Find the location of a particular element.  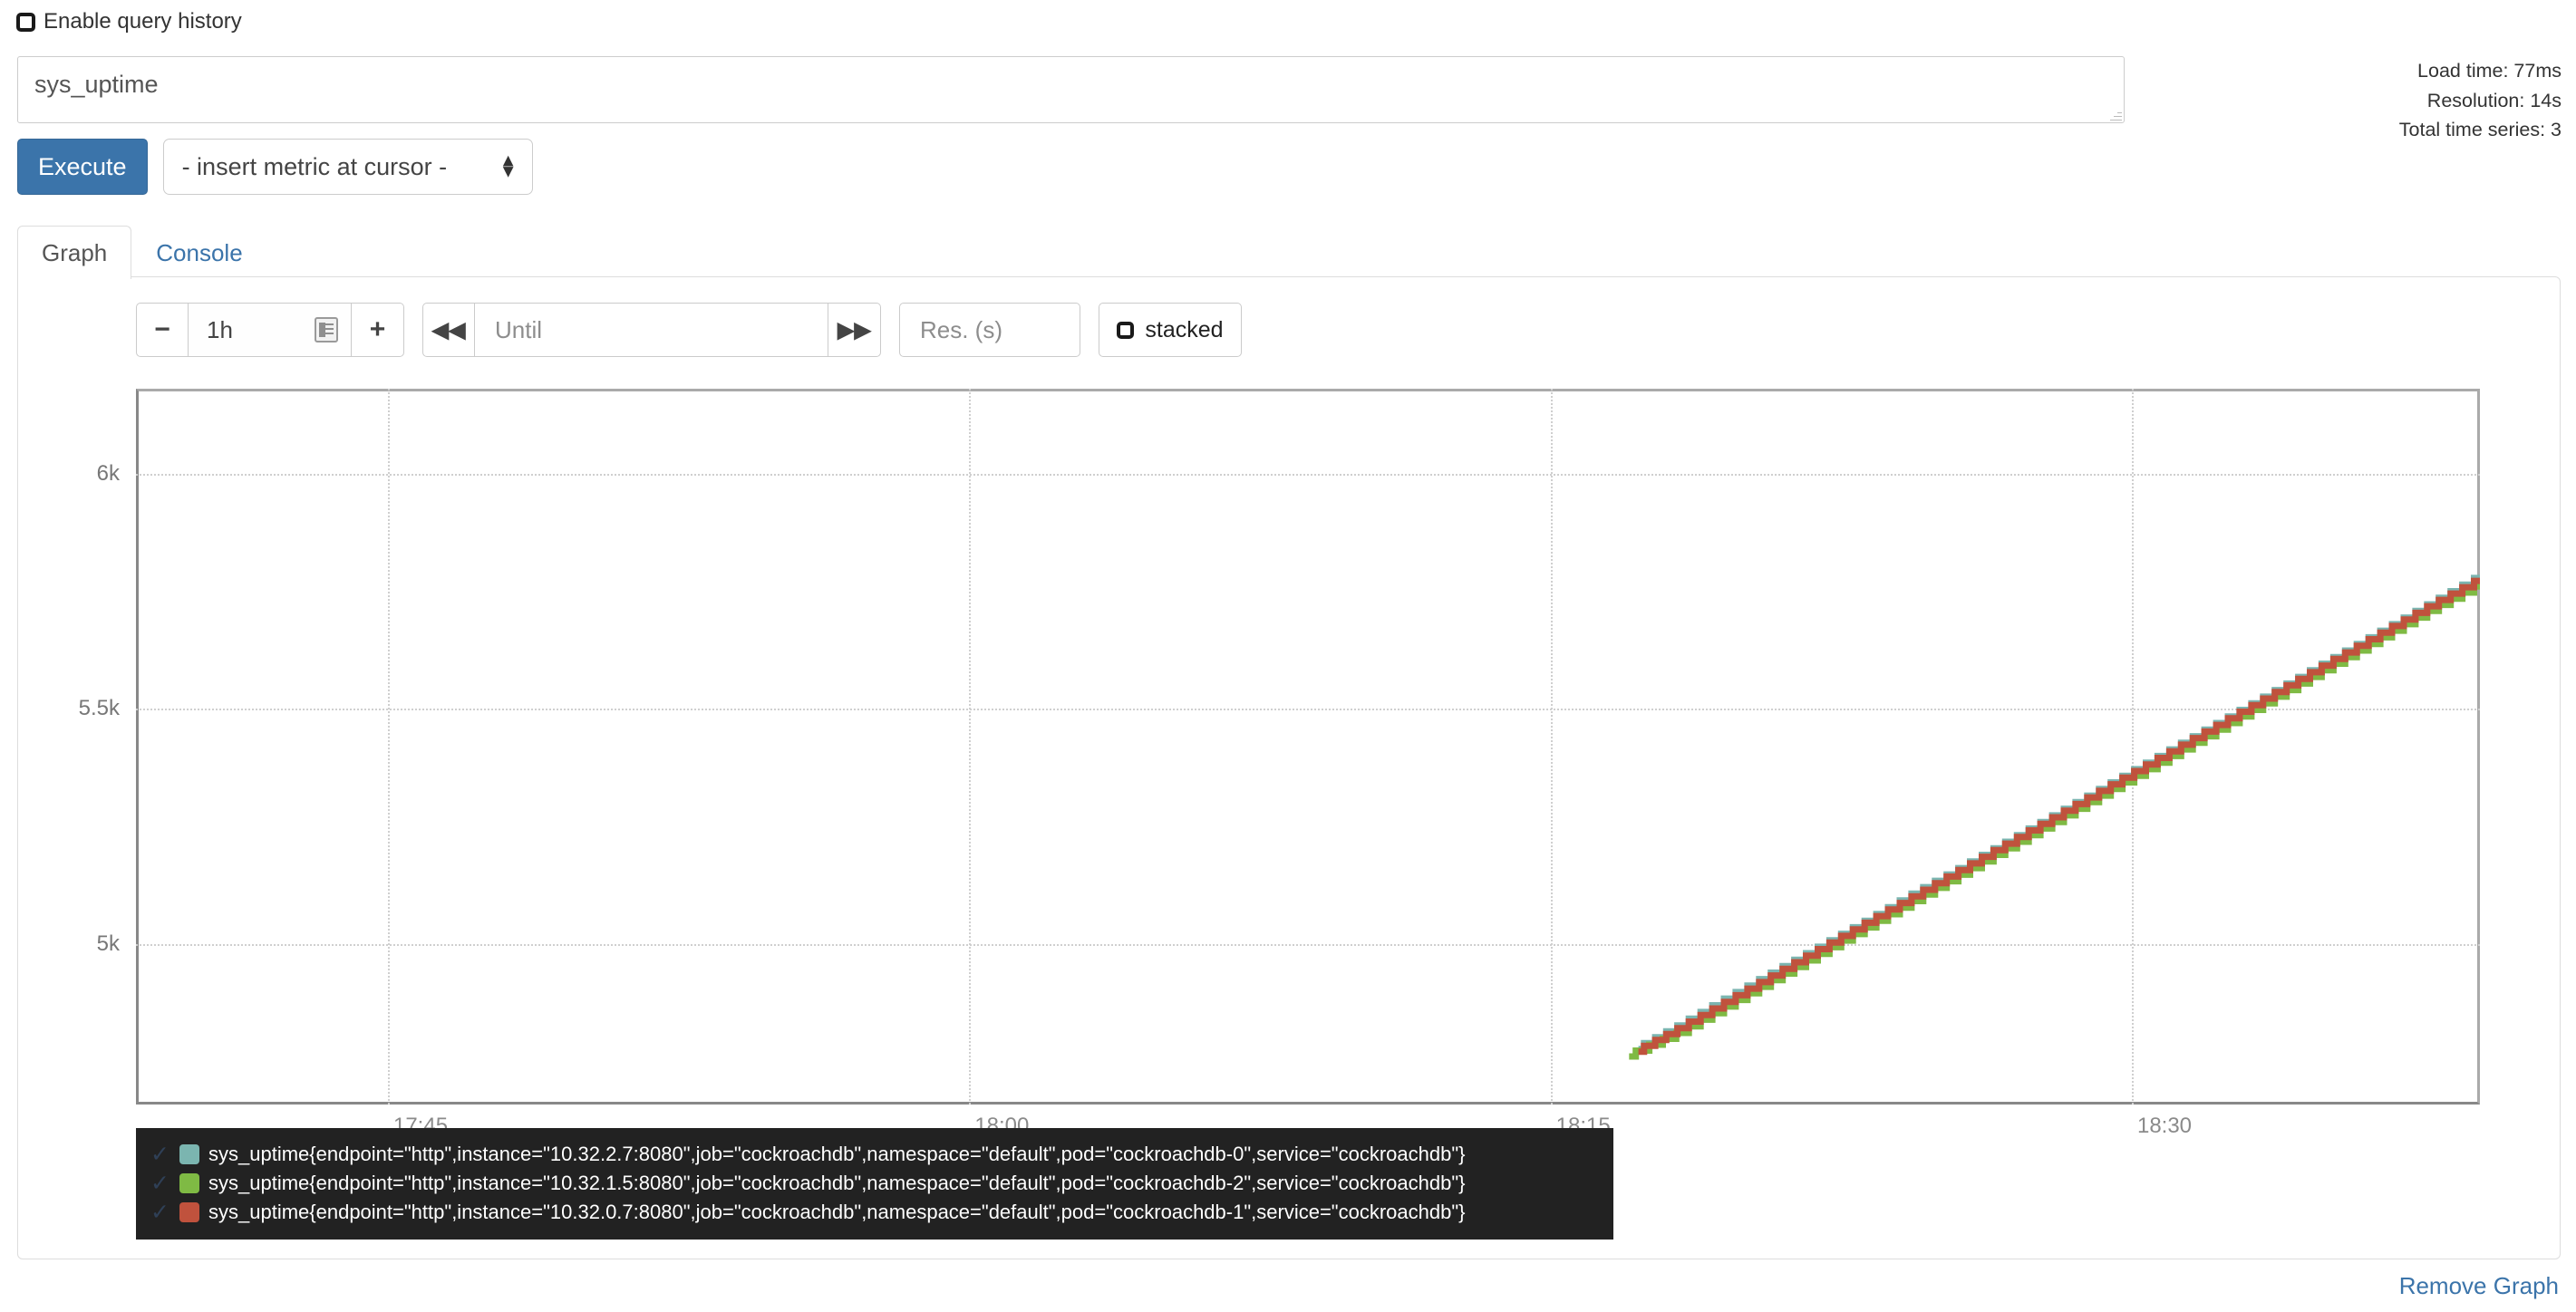

until-input: Until is located at coordinates (651, 330).